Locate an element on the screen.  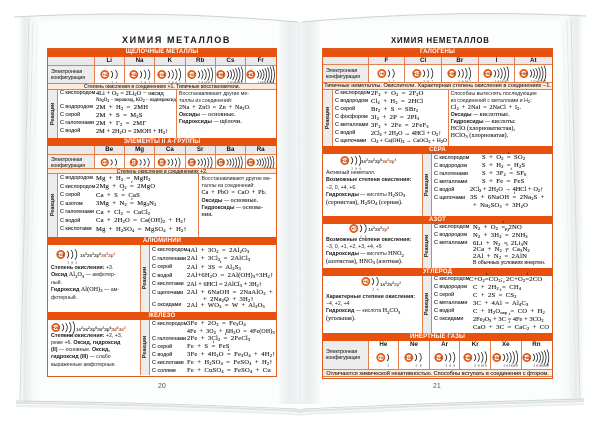
svg-text: +87 is located at coordinates (251, 74).